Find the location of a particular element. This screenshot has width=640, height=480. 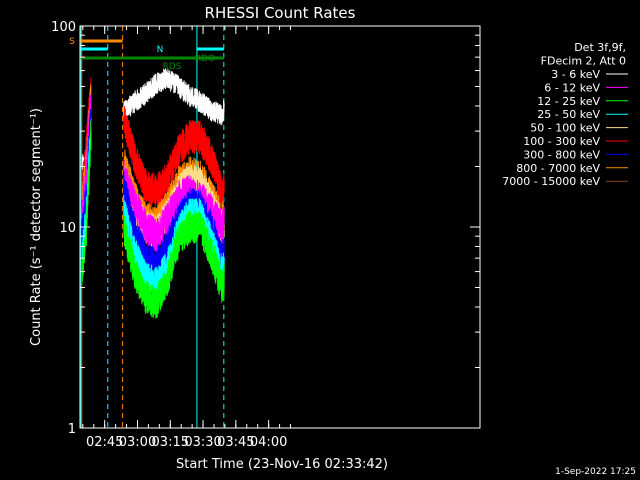

legend-entry-label: 300 - 800 keV is located at coordinates (561, 154).